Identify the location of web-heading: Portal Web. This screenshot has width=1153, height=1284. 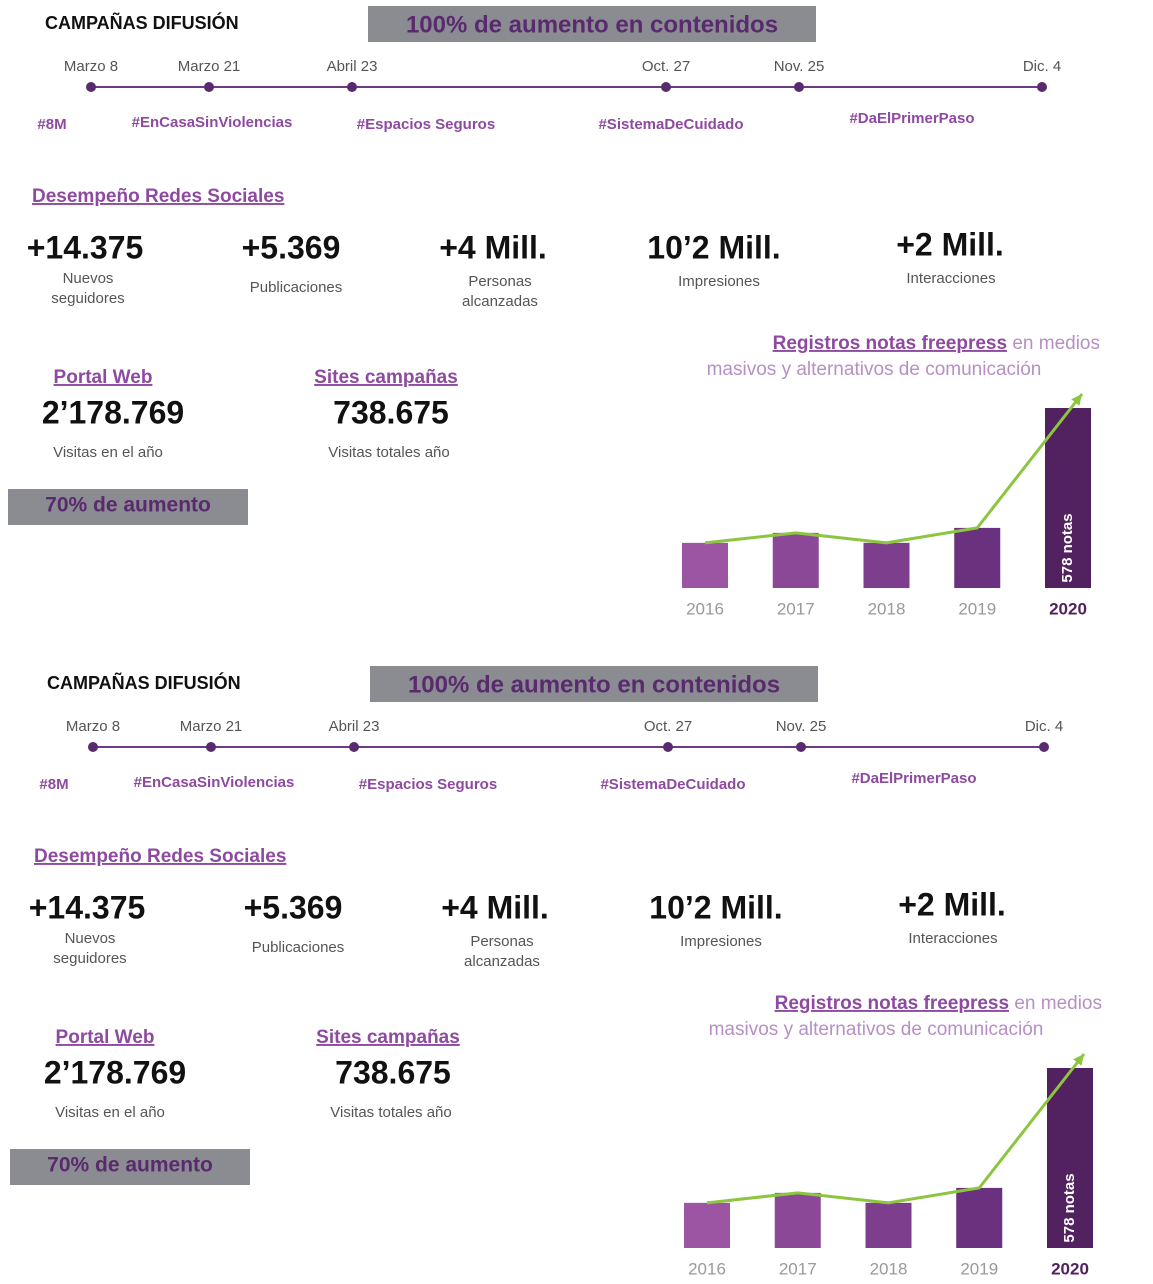
(103, 377).